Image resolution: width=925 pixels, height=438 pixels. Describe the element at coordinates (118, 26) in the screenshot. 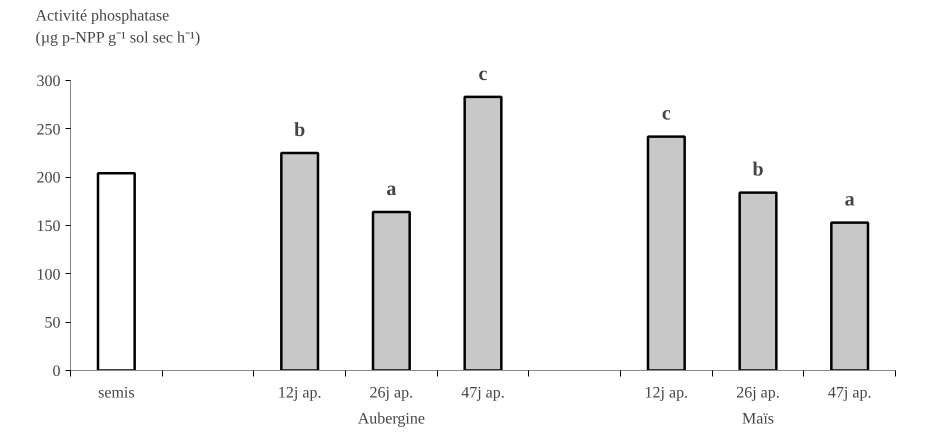

I see `y-axis-title: Activité phosphatase (µg p-NPP g⁻¹ sol sec h⁻¹)` at that location.